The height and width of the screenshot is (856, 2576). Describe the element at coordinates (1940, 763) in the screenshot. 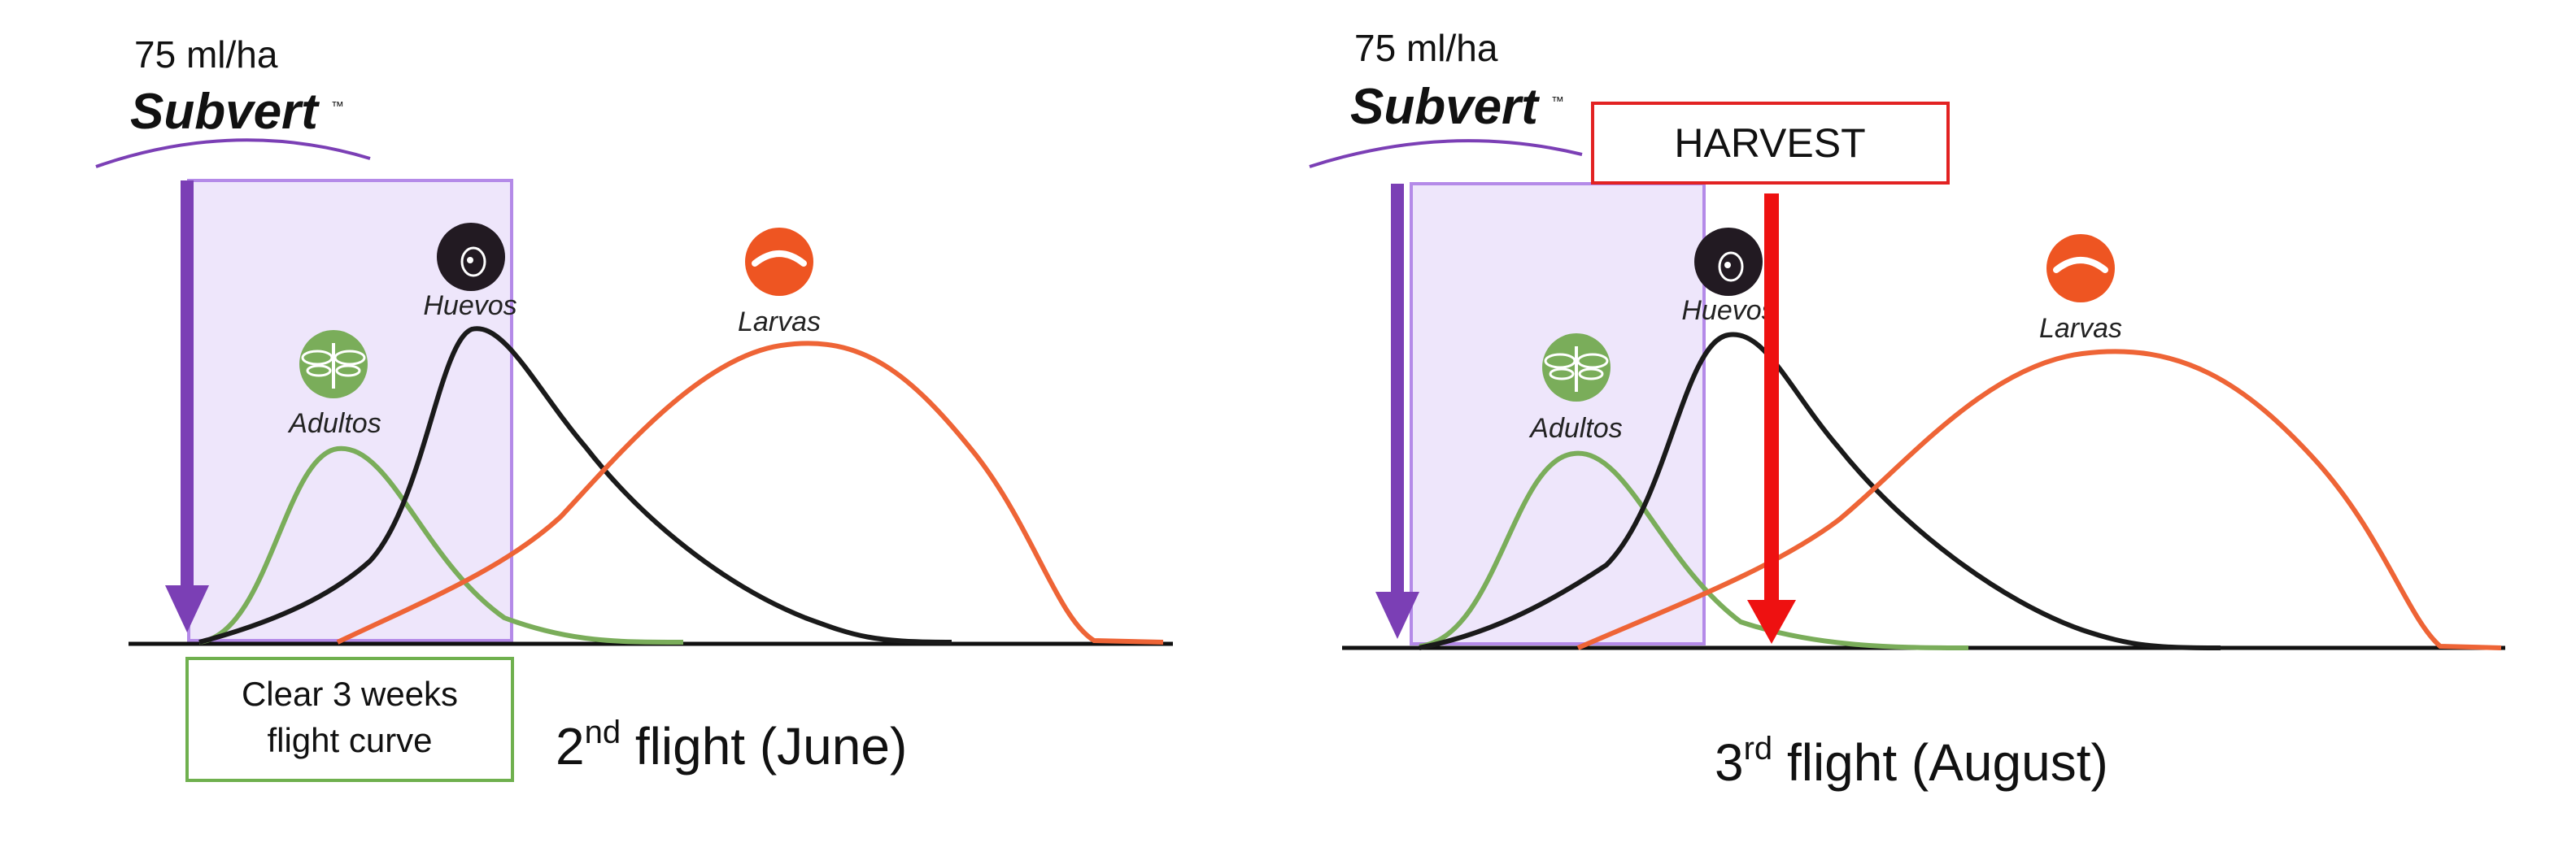

I see `flight-caption-rest: flight (August)` at that location.